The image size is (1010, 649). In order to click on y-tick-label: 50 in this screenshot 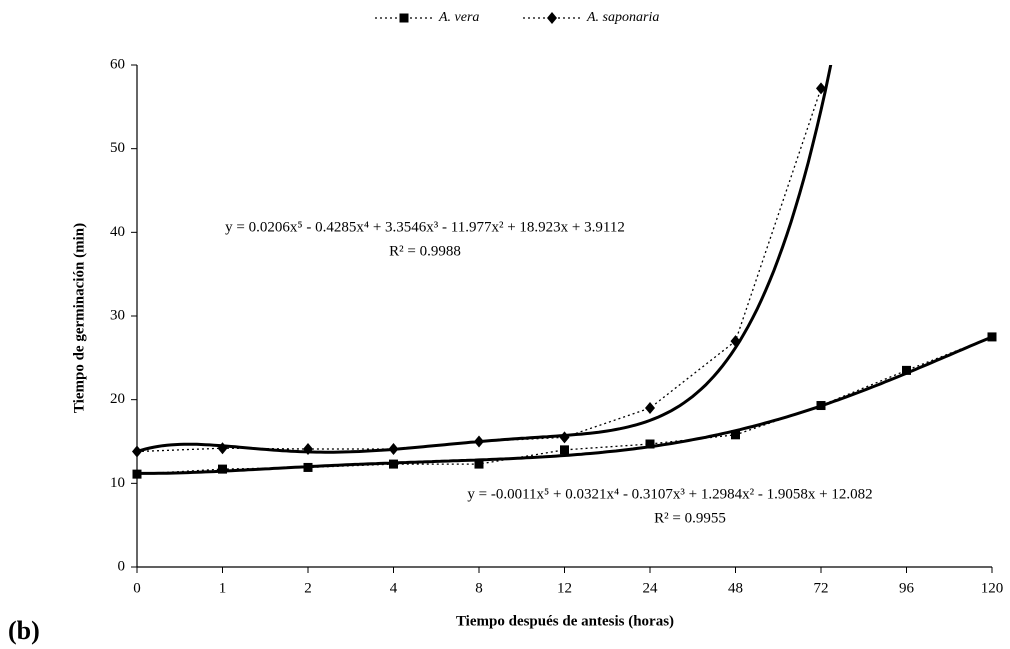, I will do `click(117, 148)`.